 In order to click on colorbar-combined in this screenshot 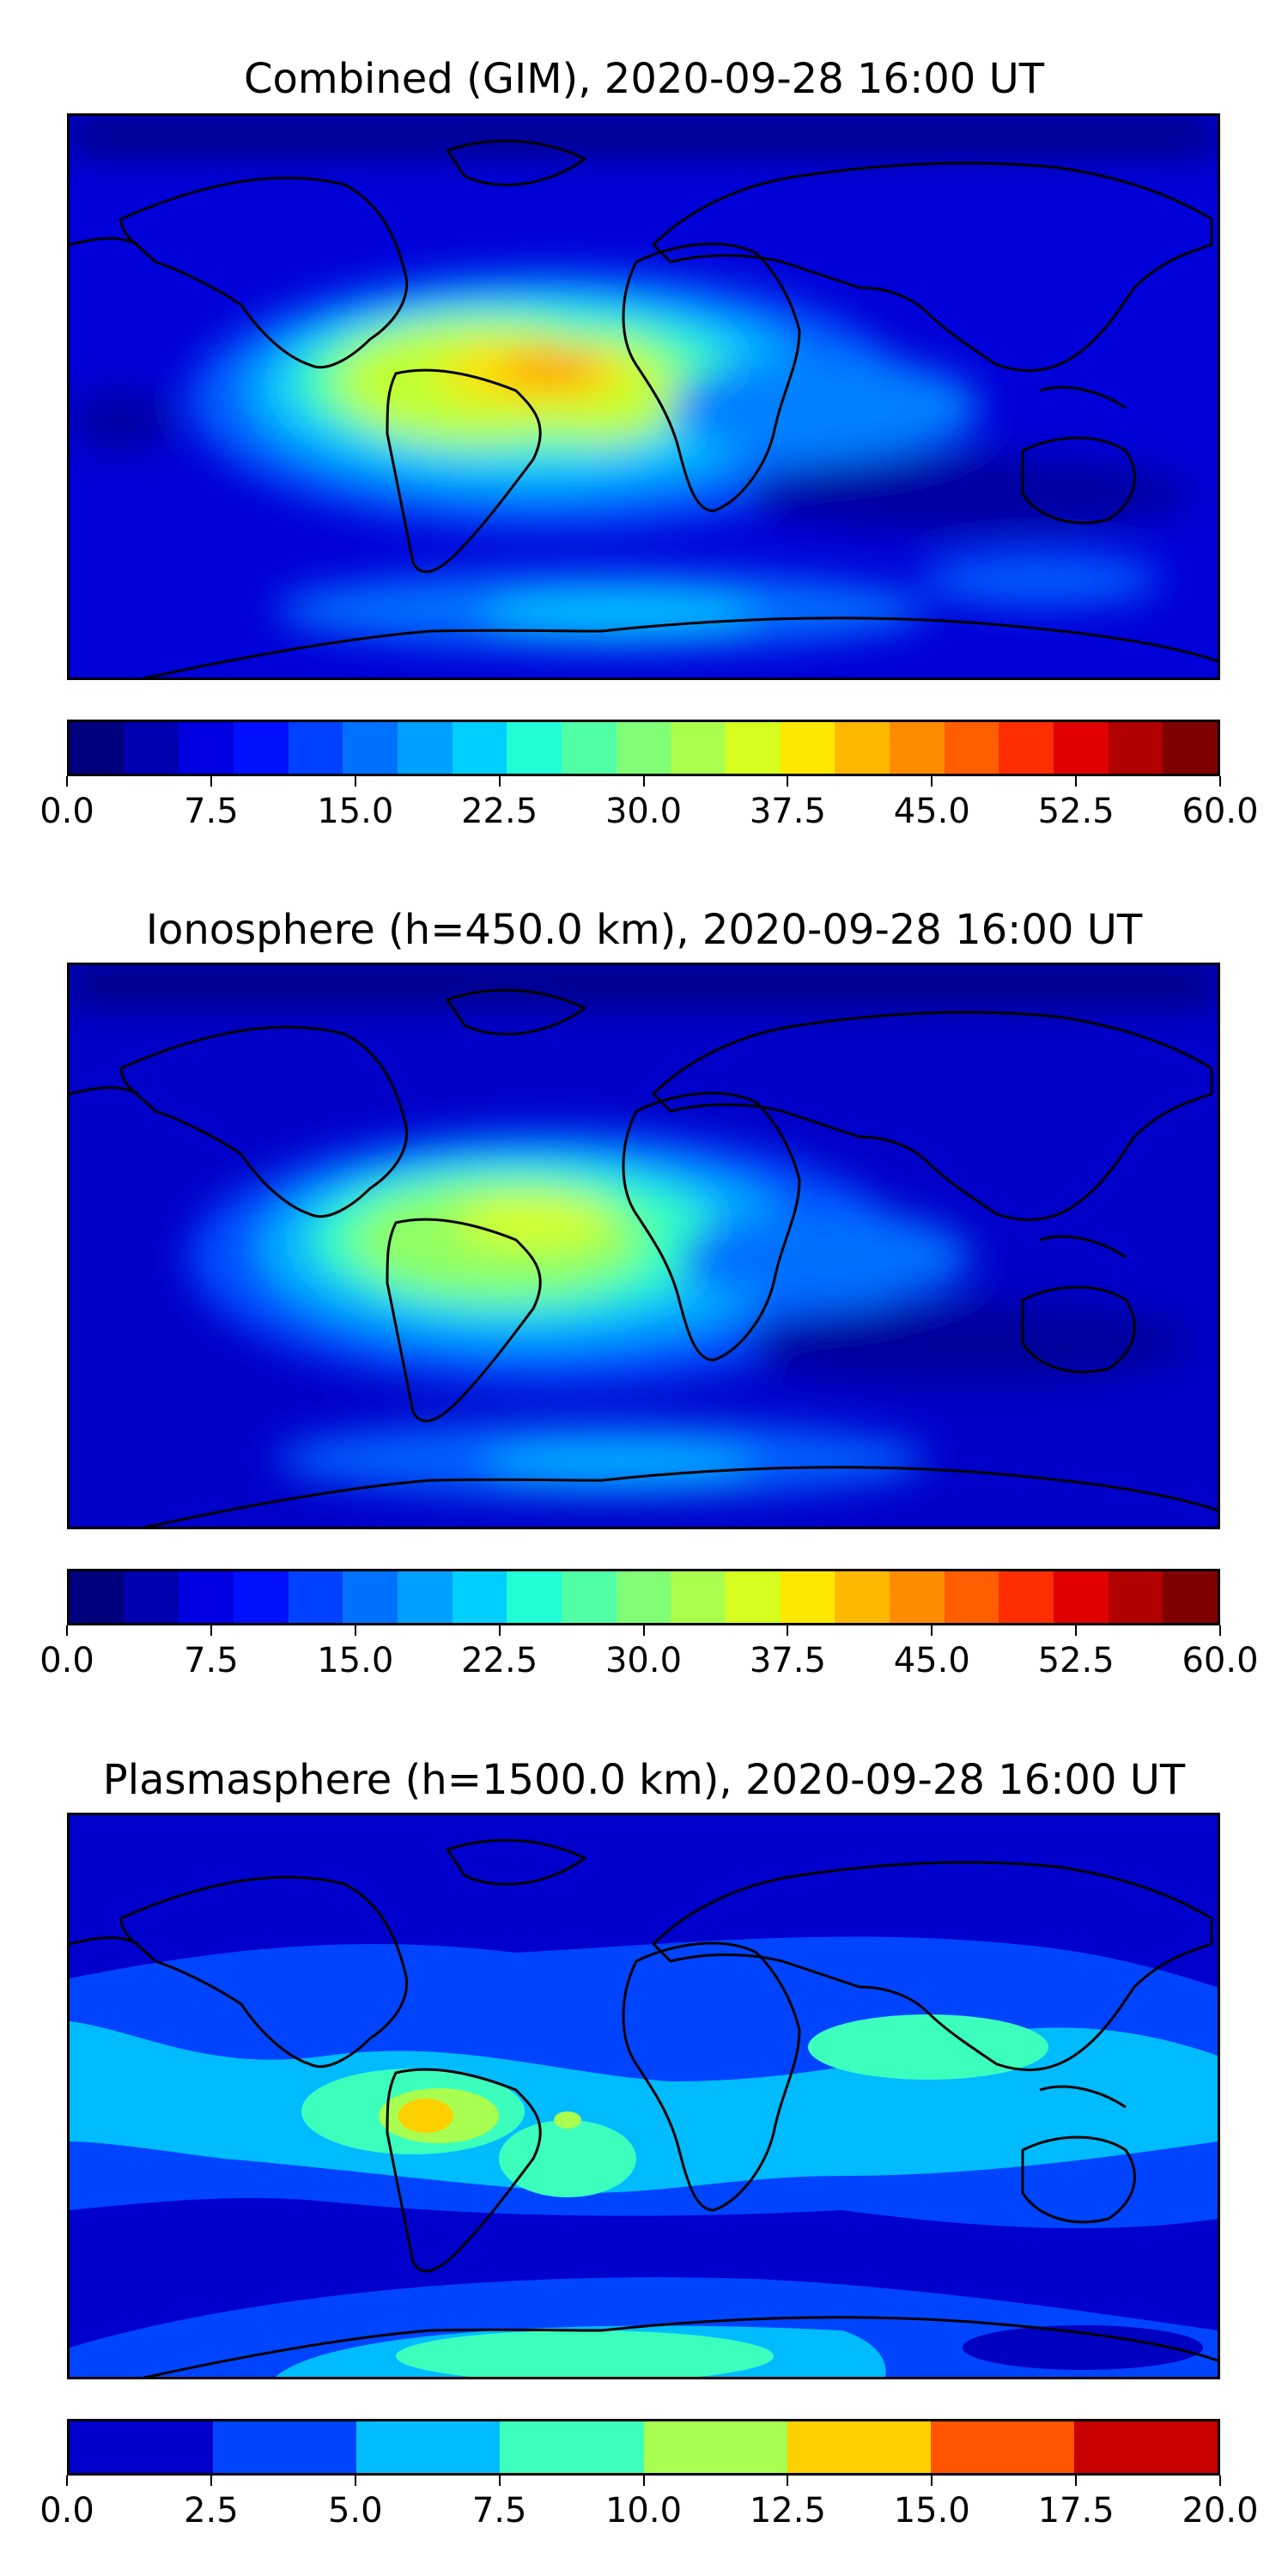, I will do `click(643, 748)`.